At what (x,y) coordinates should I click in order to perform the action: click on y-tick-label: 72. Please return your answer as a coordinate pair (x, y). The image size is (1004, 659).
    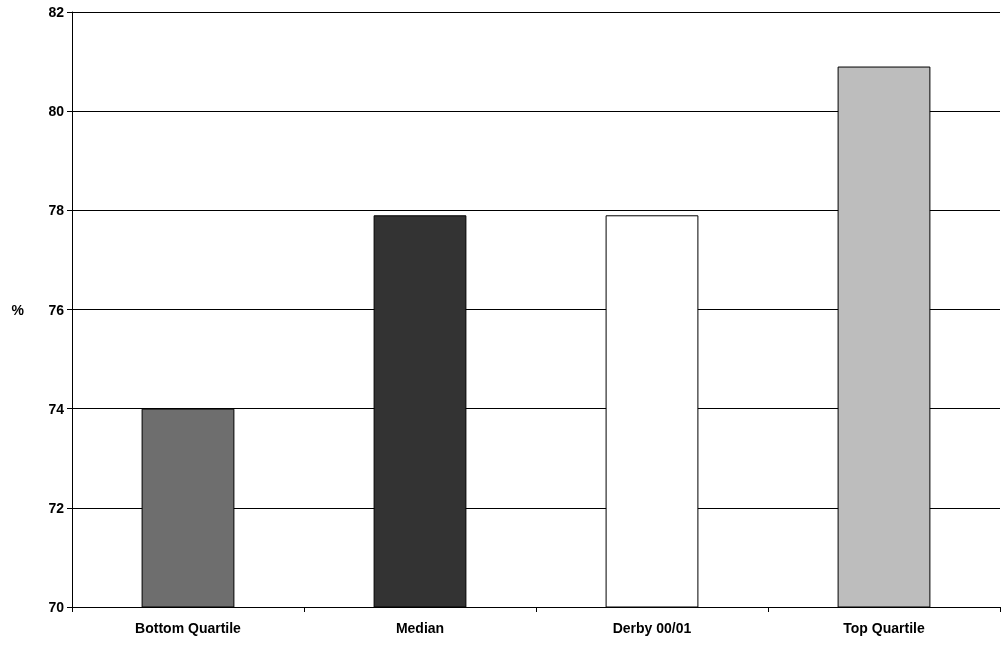
    Looking at the image, I should click on (56, 507).